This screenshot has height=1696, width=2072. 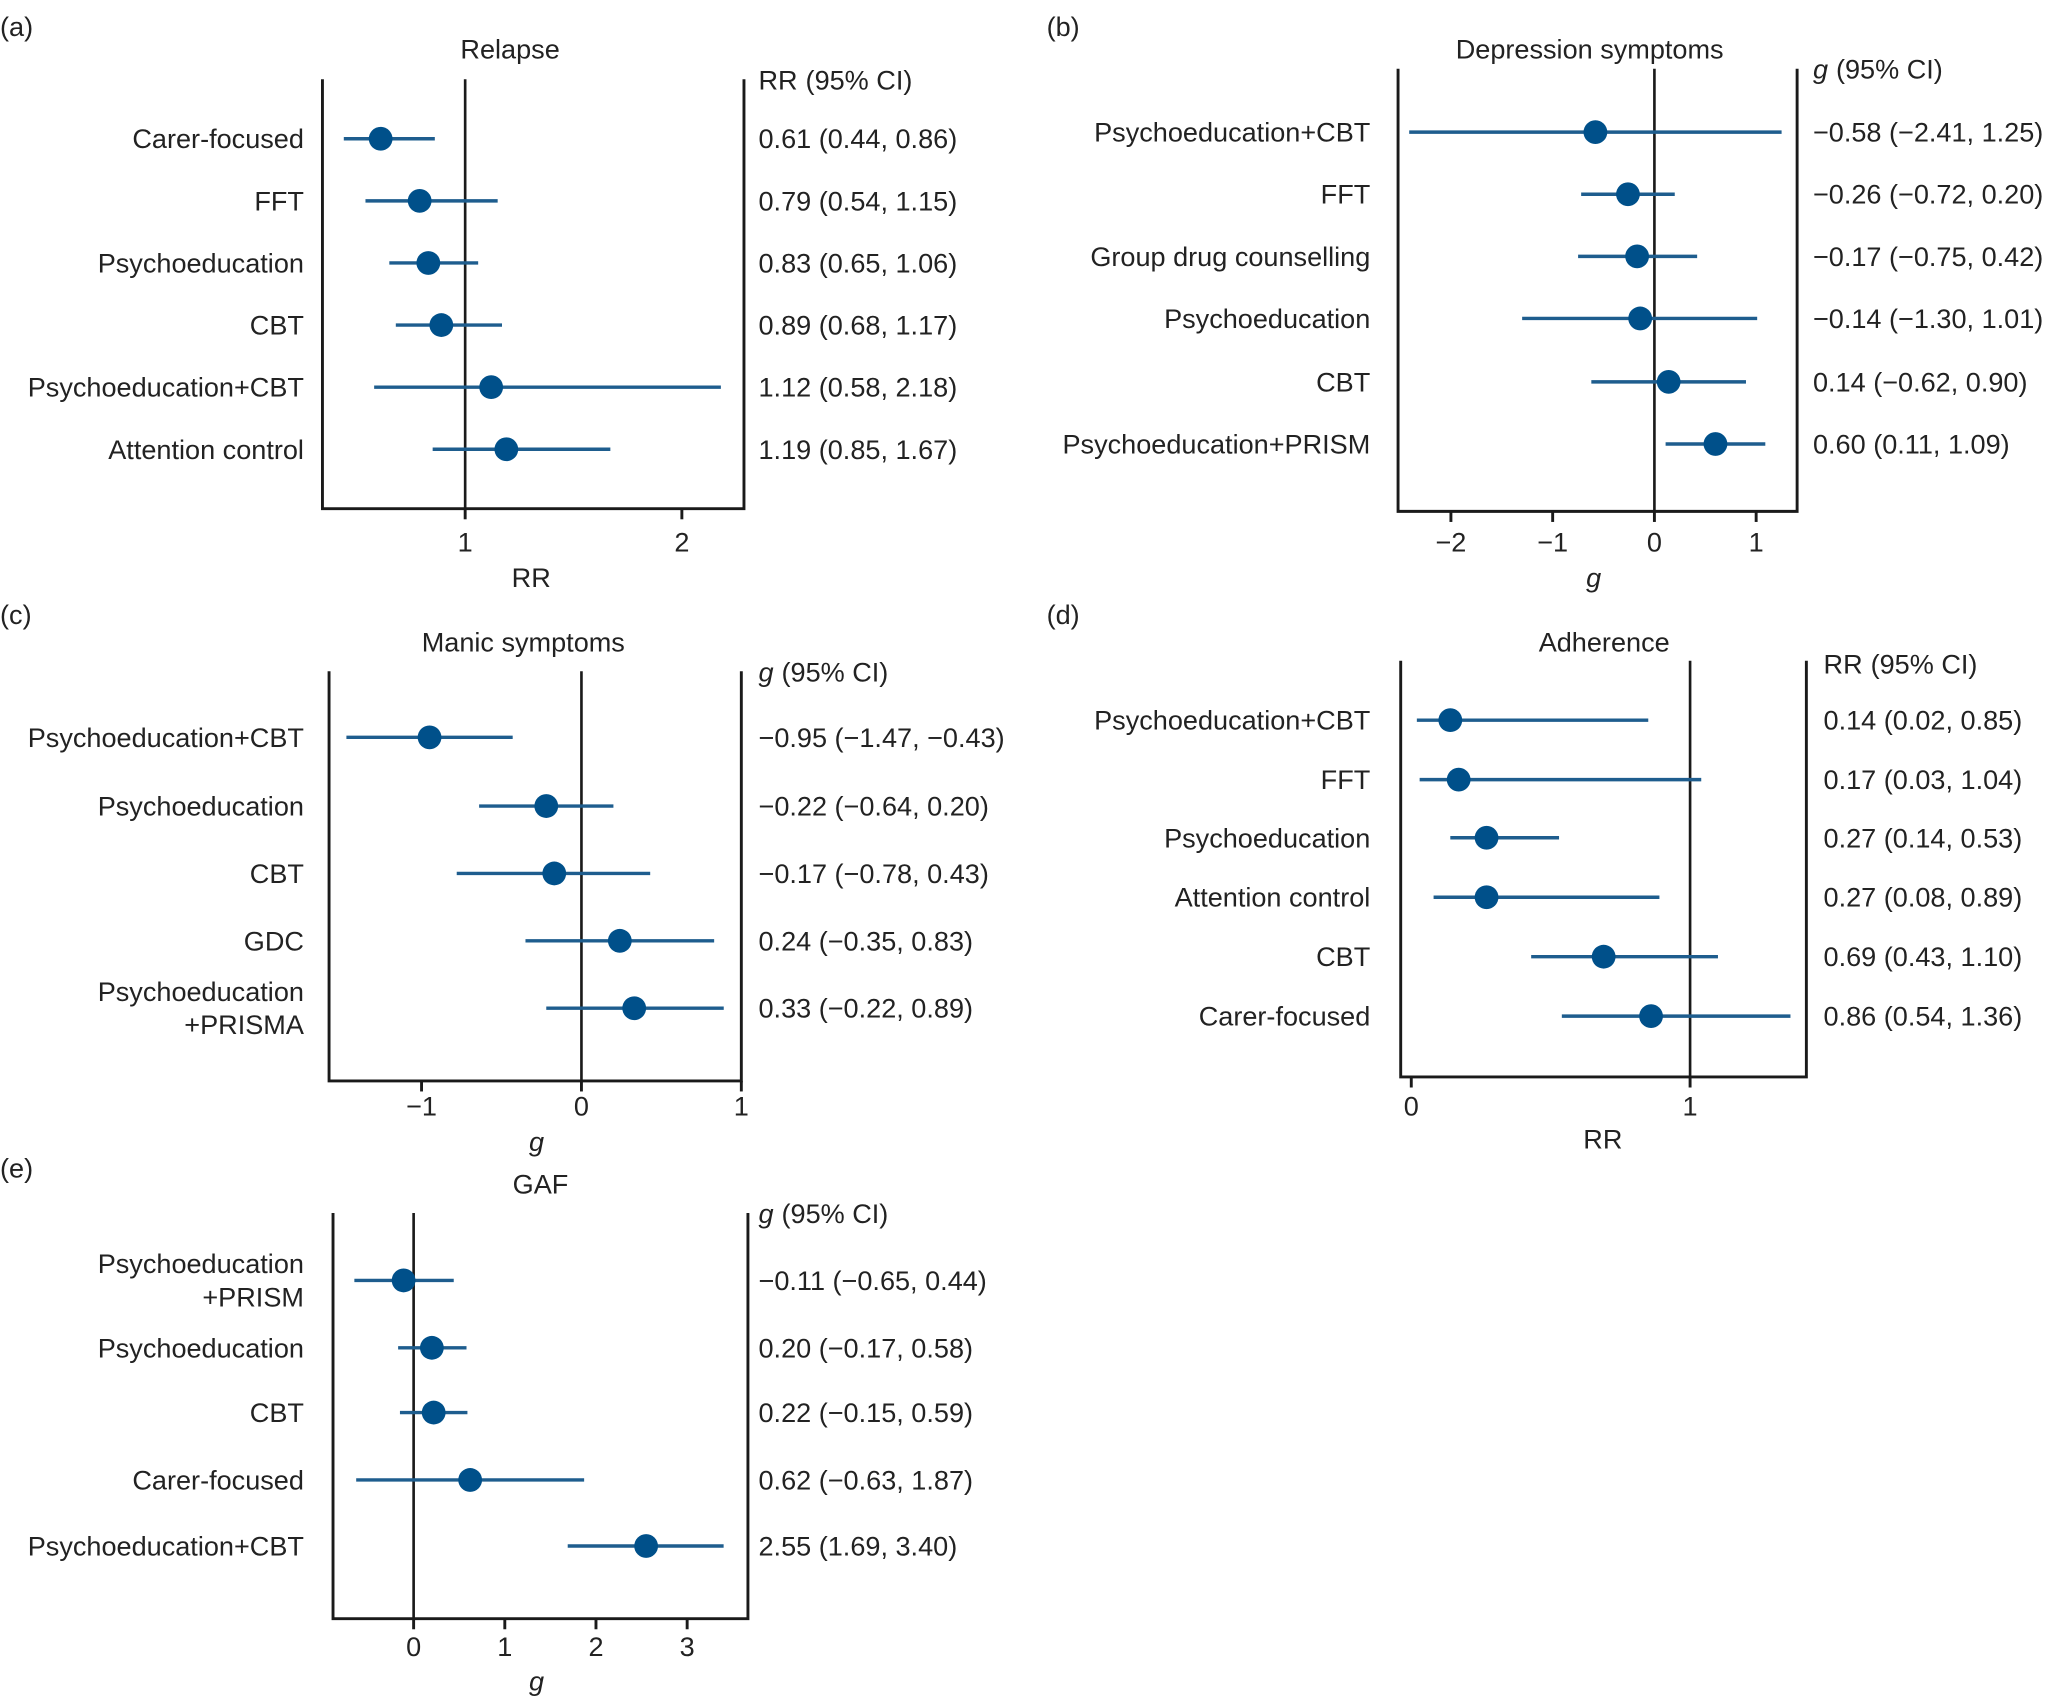 What do you see at coordinates (681, 541) in the screenshot?
I see `x-tick-label: 2` at bounding box center [681, 541].